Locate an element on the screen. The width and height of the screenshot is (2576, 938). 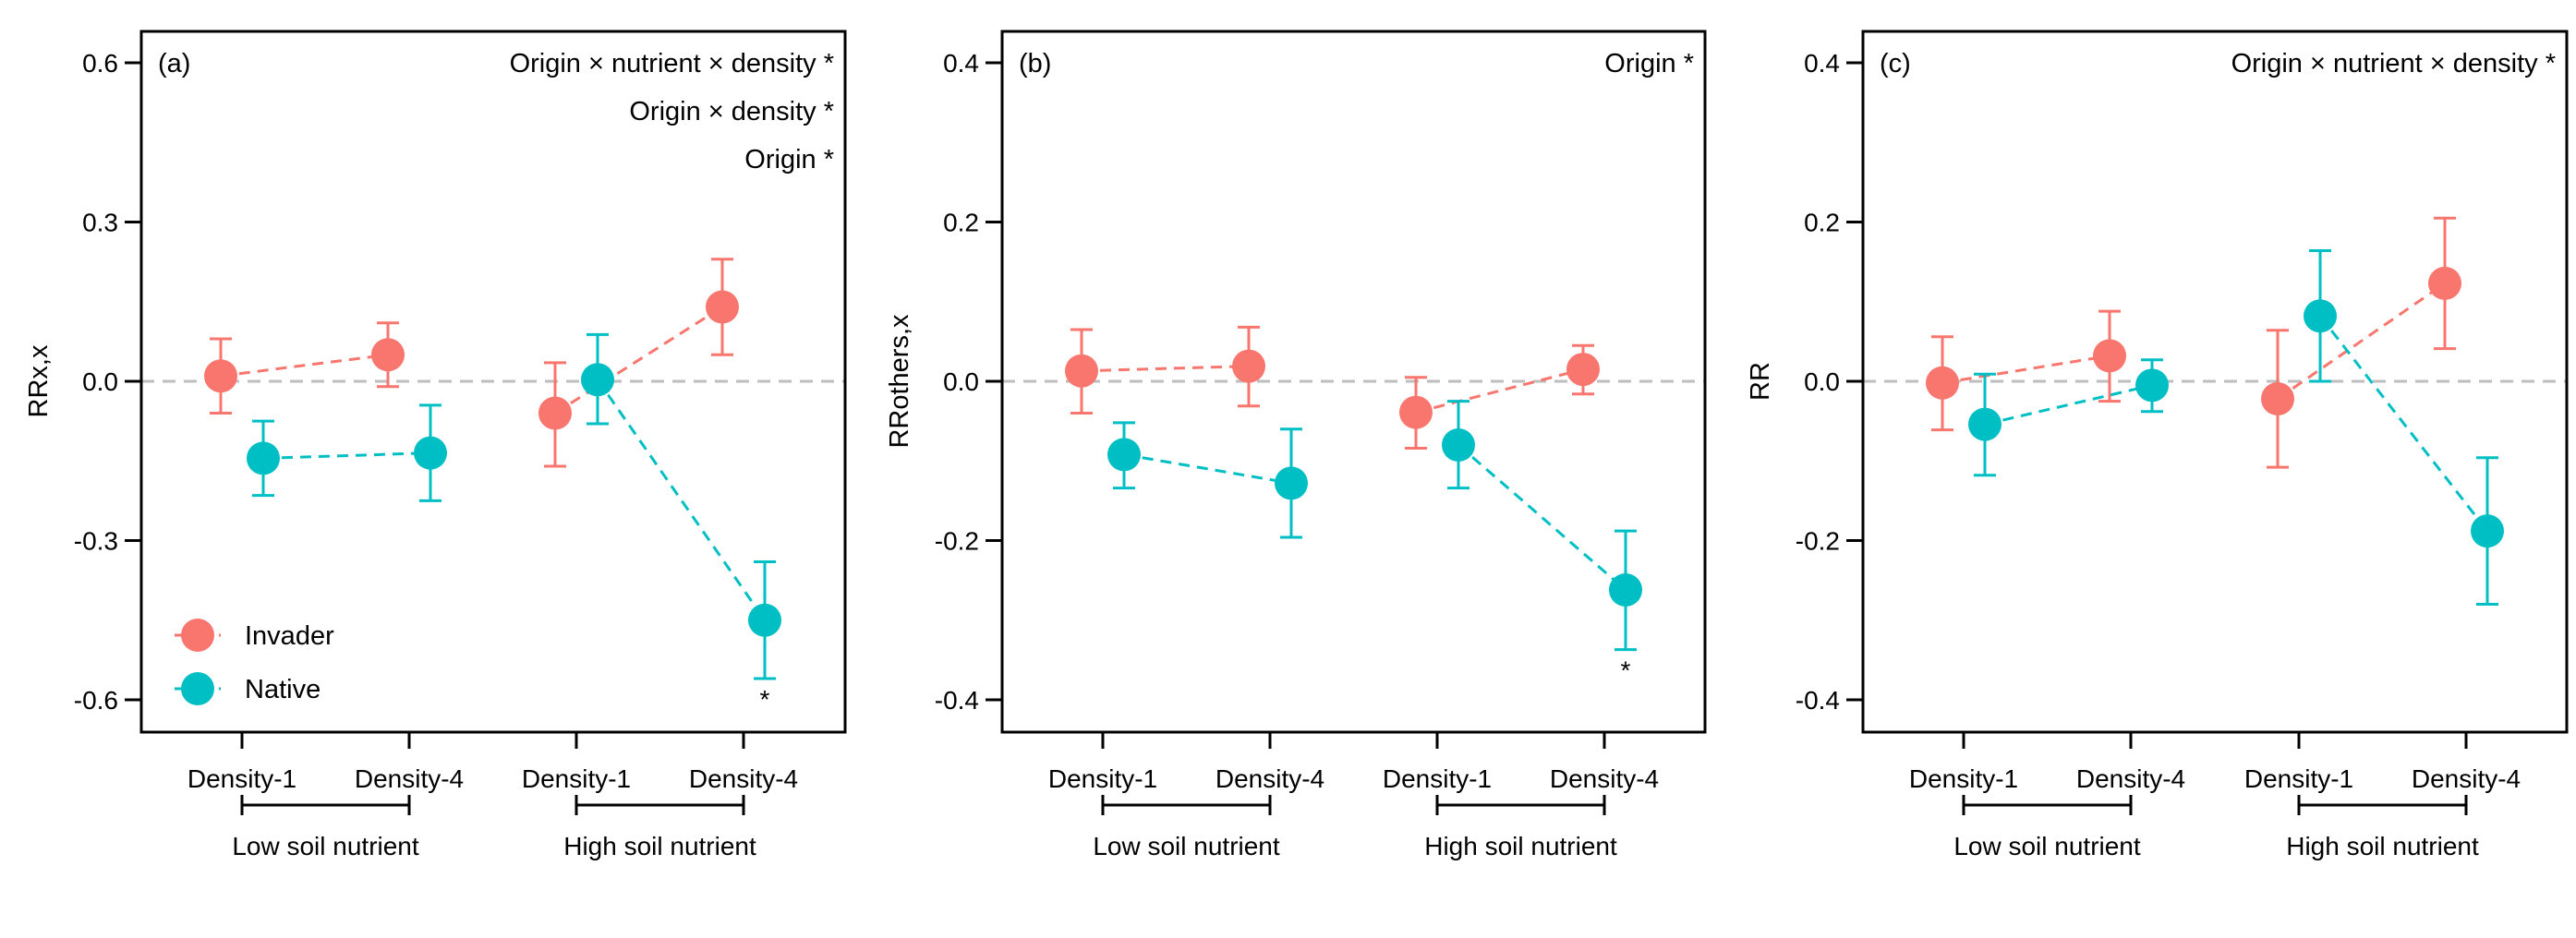
legend: Invader Native is located at coordinates (254, 662).